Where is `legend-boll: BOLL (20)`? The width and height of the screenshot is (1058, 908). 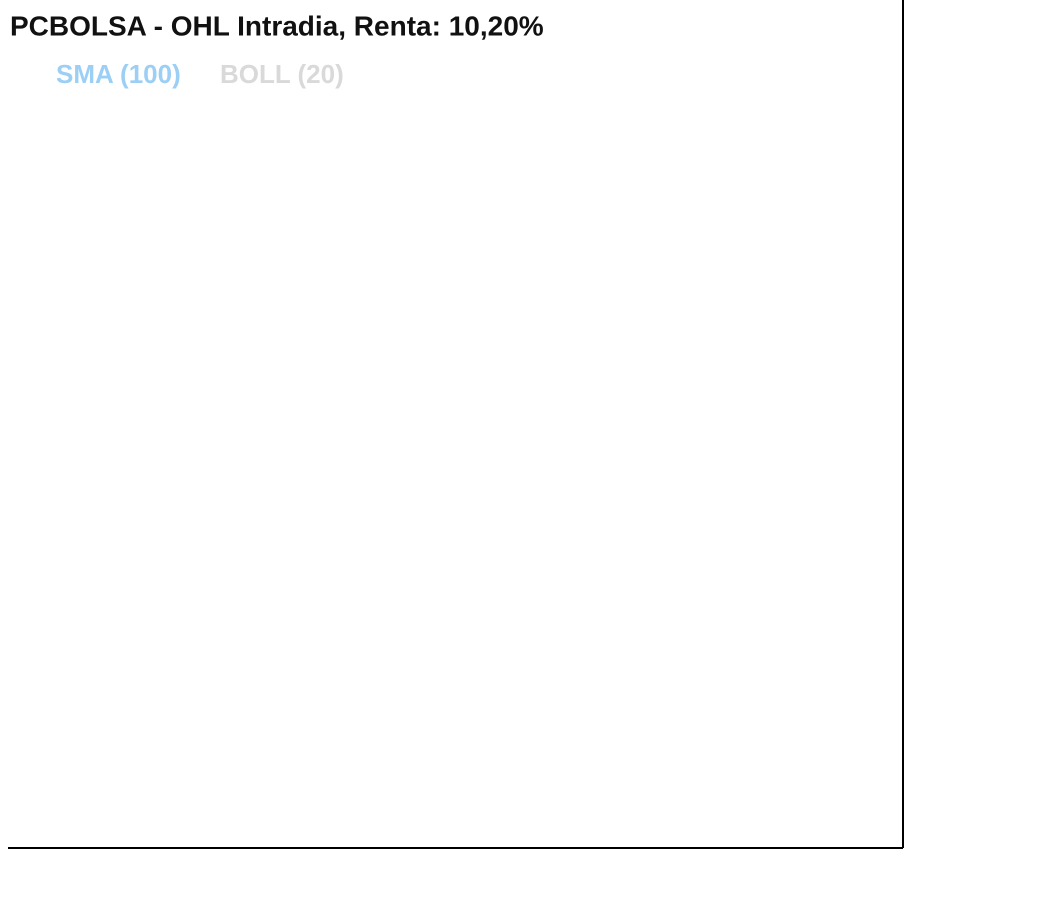
legend-boll: BOLL (20) is located at coordinates (282, 74).